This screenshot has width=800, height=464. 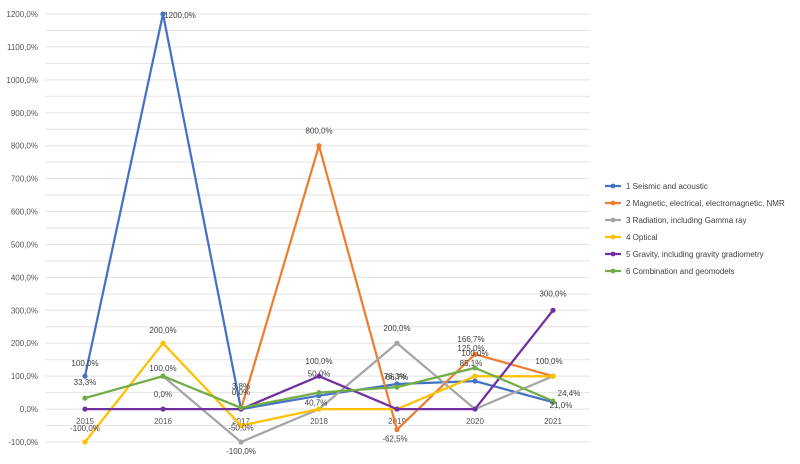 I want to click on data-label: 0,0%, so click(x=241, y=392).